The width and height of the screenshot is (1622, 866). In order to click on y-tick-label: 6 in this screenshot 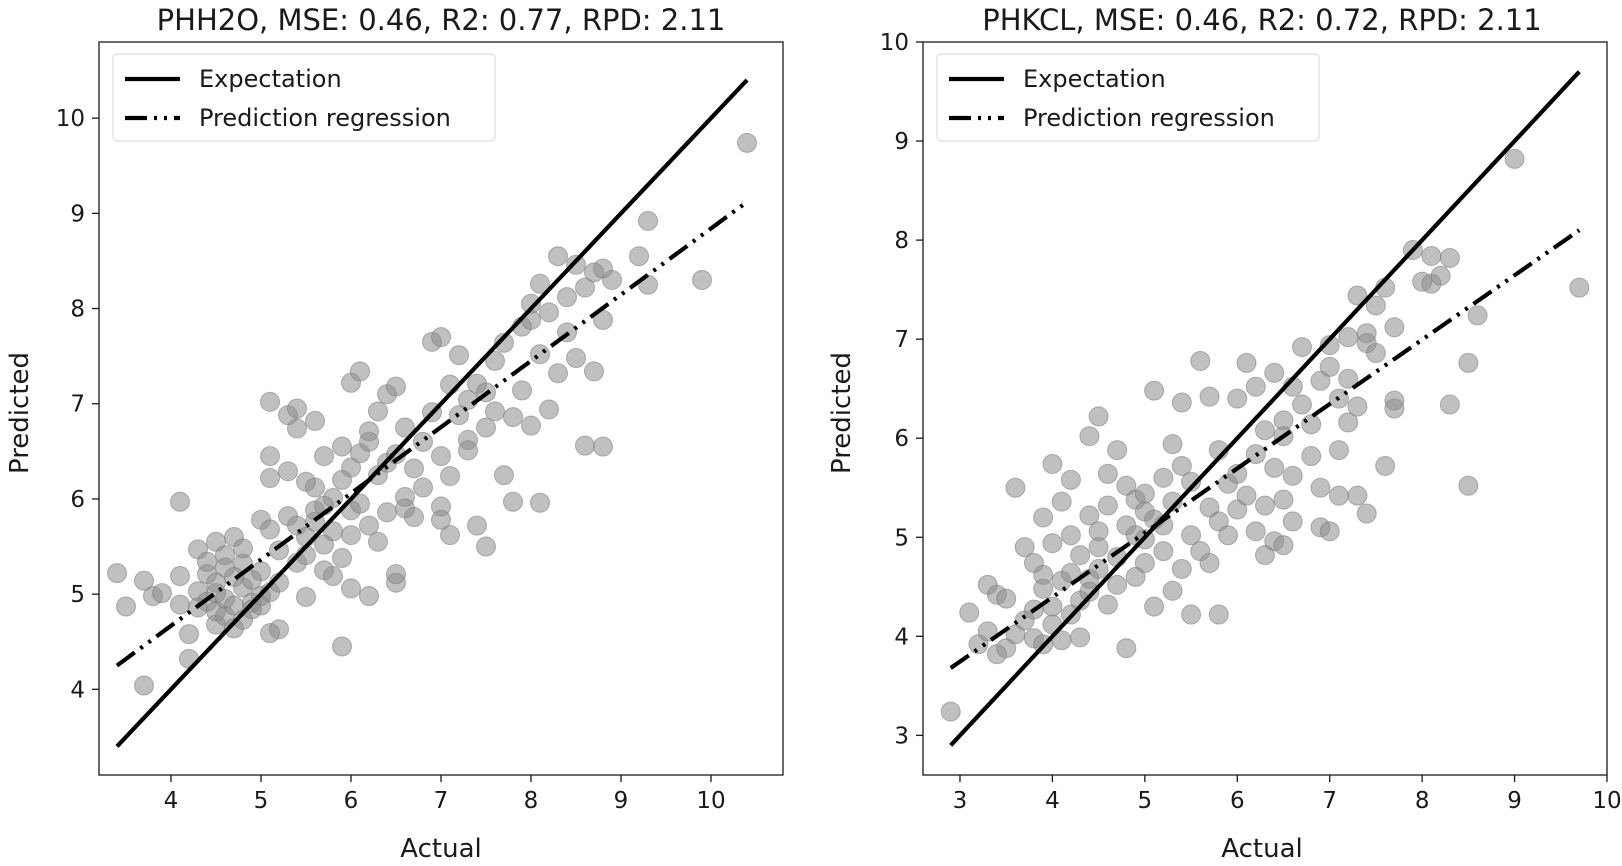, I will do `click(77, 500)`.